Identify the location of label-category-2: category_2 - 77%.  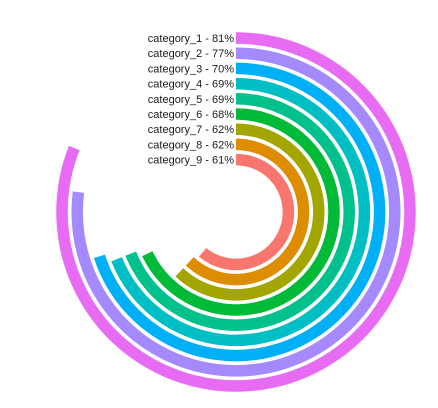
(191, 54).